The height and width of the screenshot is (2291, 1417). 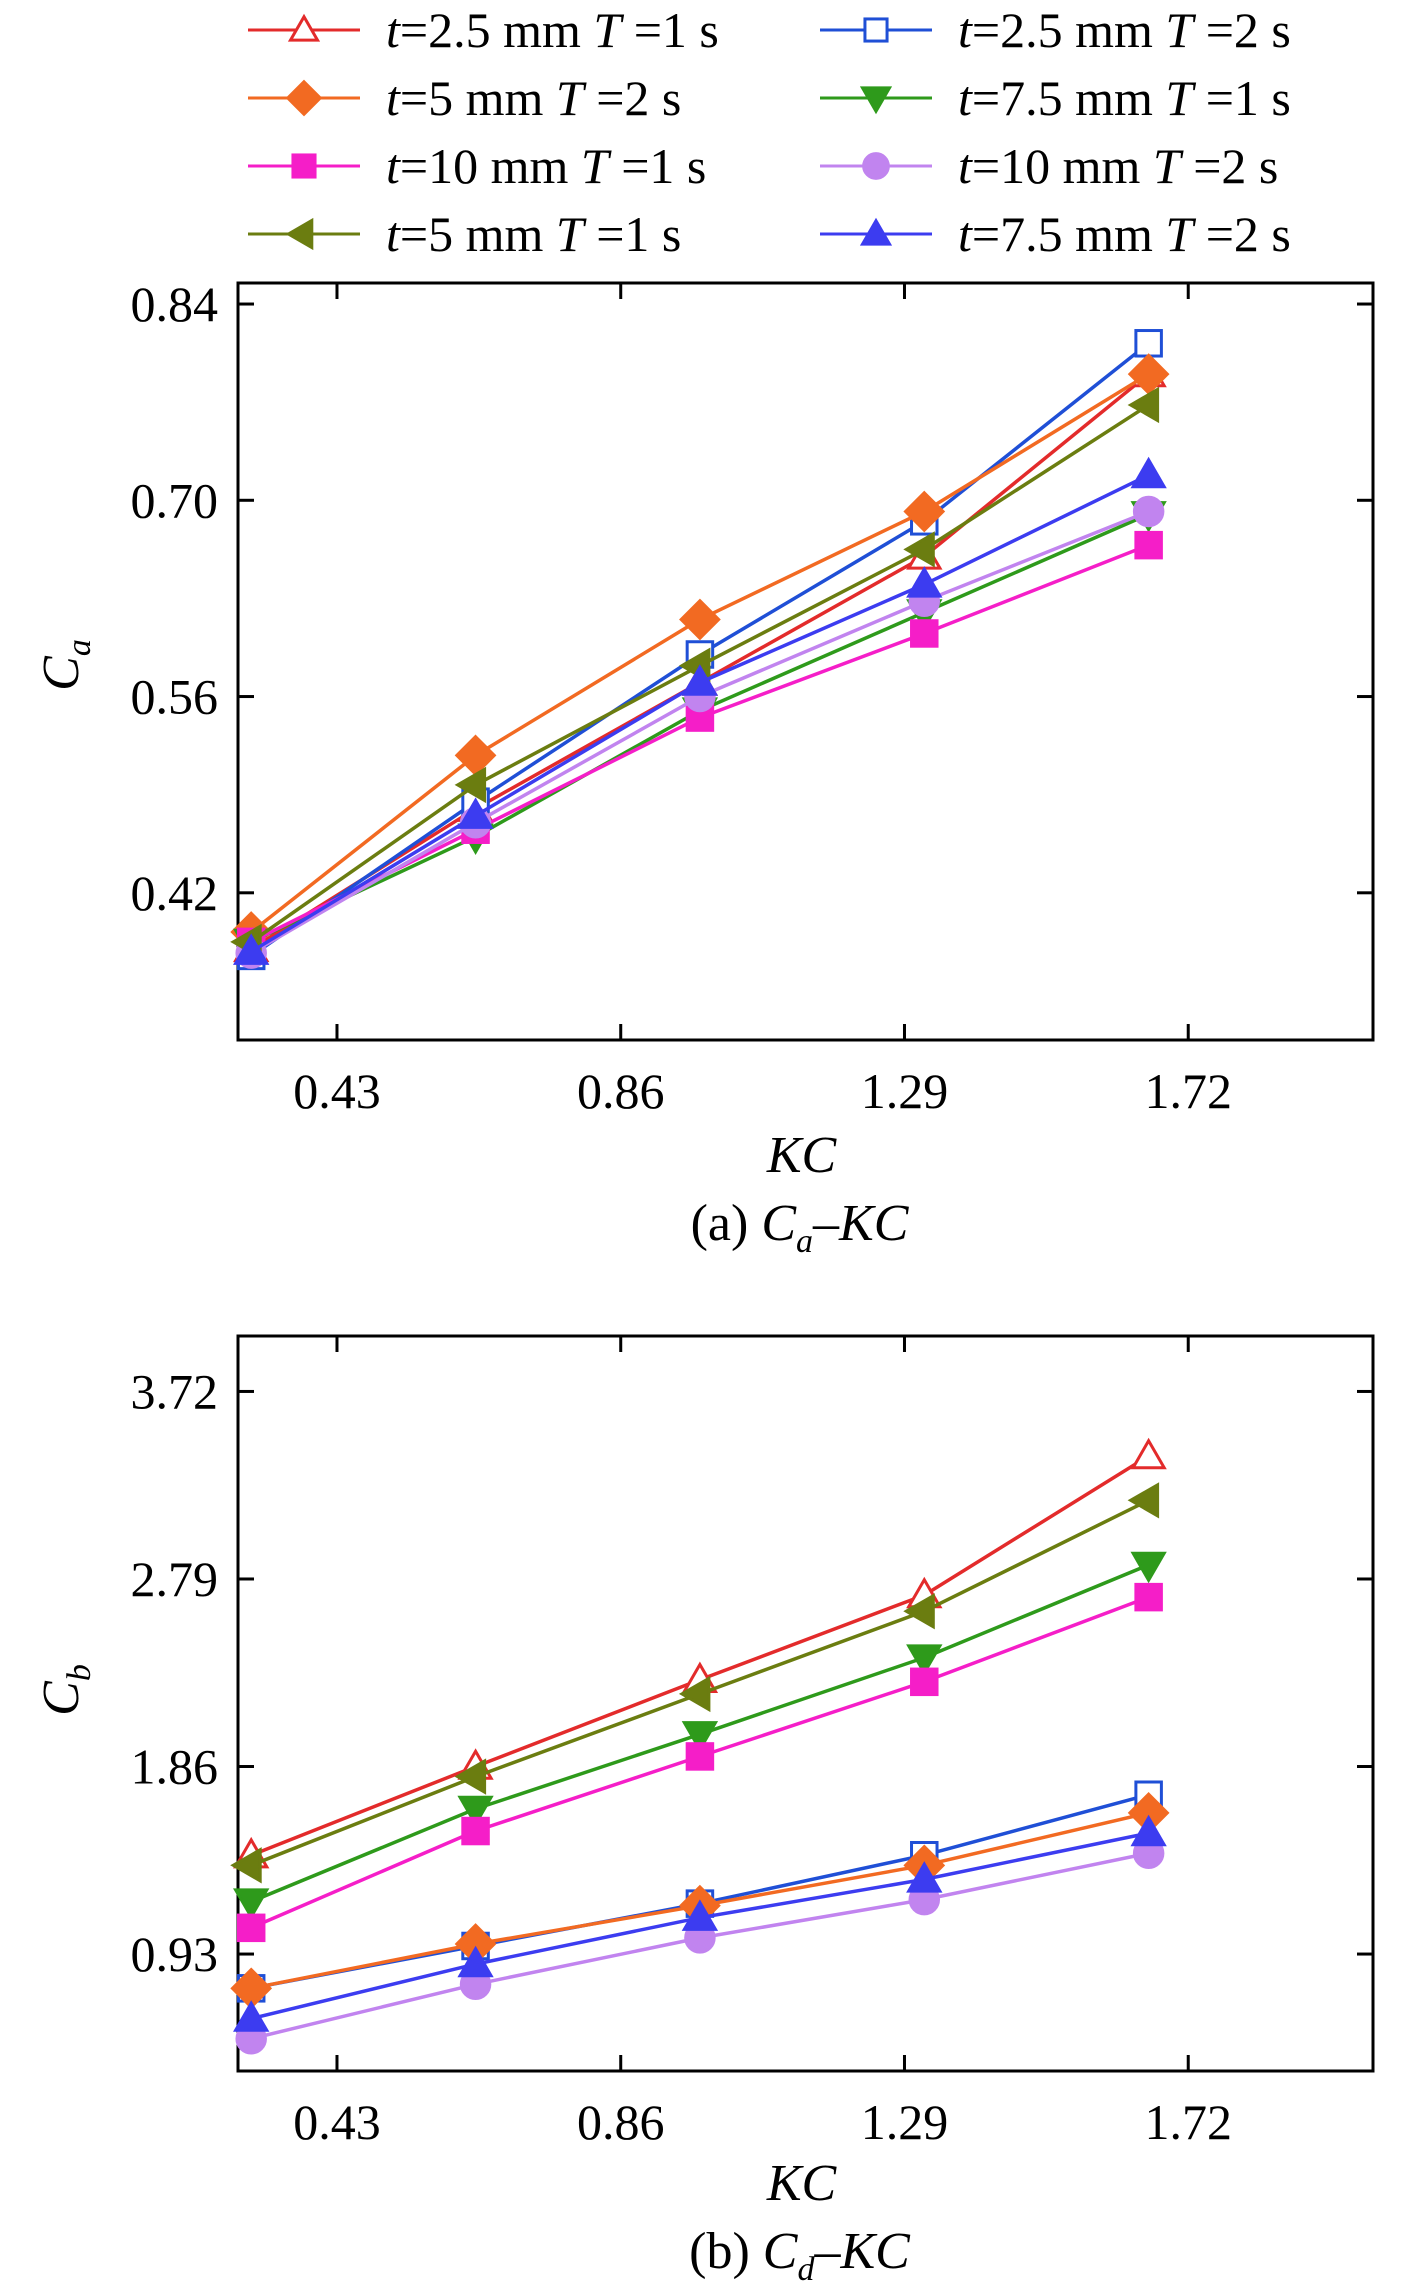 What do you see at coordinates (1124, 98) in the screenshot?
I see `legend-label: t=7.5 mm T =1 s` at bounding box center [1124, 98].